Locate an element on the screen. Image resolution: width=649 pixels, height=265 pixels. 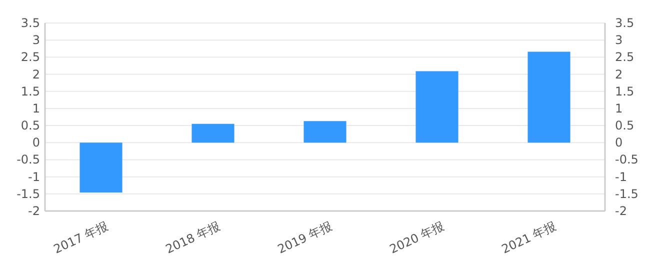
y-tick-label: 0.5 is located at coordinates (30, 125).